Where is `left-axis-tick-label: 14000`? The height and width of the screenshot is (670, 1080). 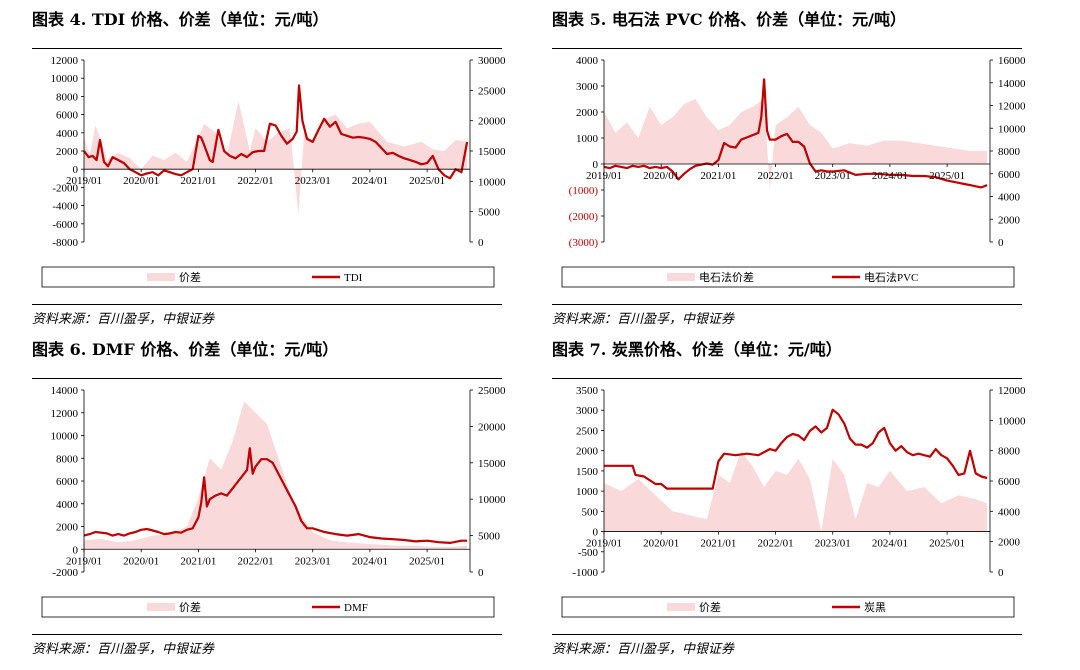
left-axis-tick-label: 14000 is located at coordinates (65, 391).